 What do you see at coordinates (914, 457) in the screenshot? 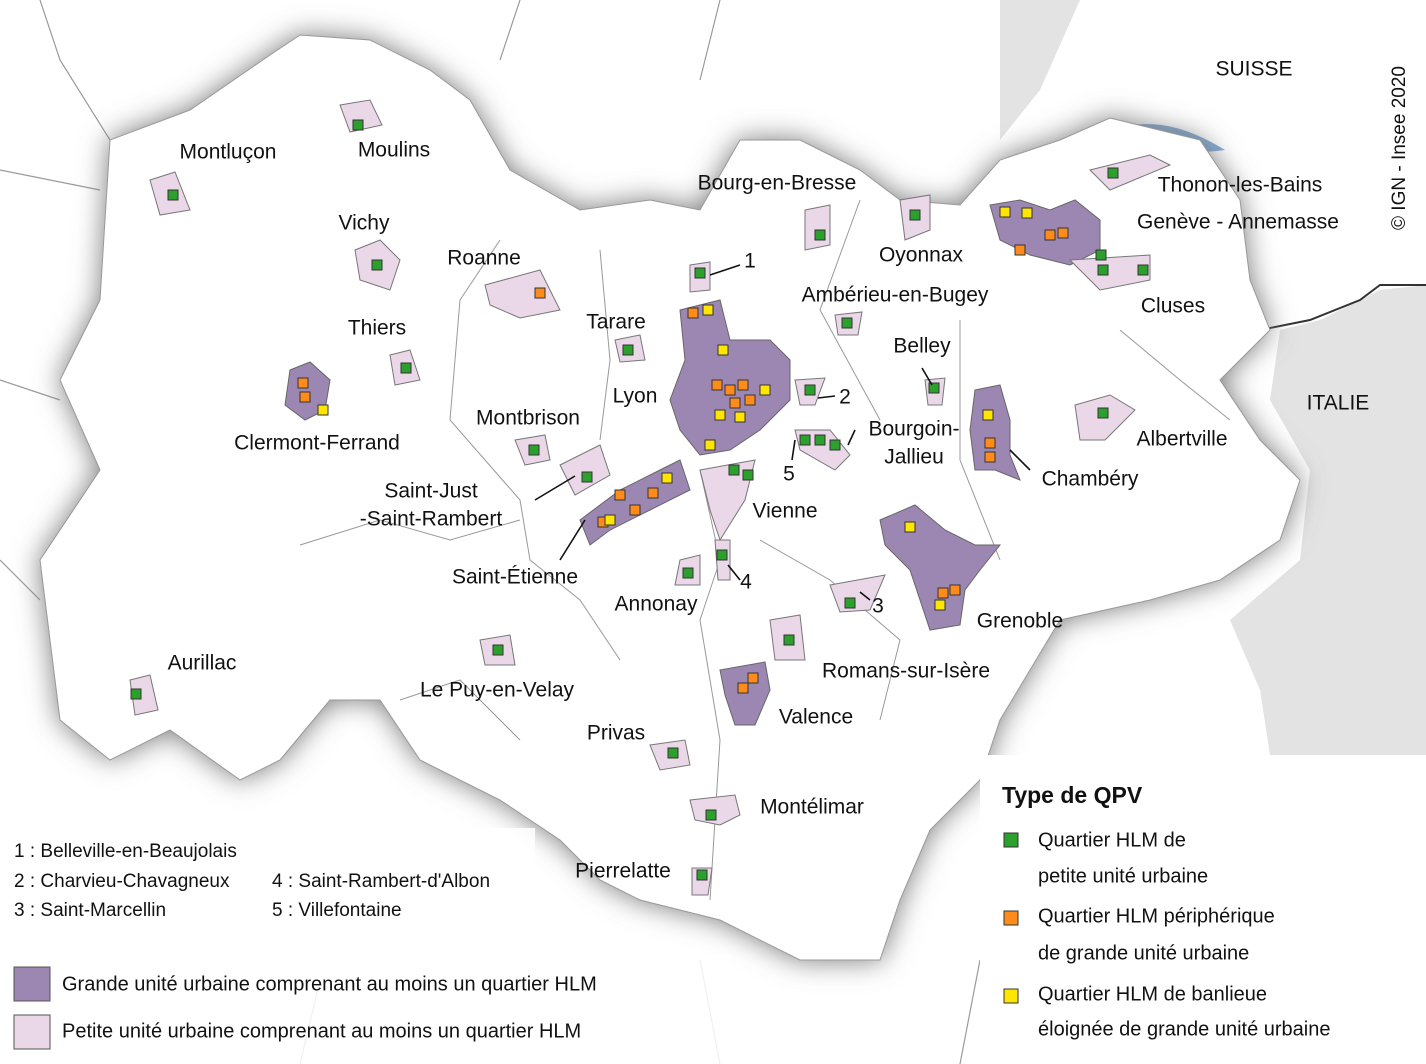
I see `city-label: Jallieu` at bounding box center [914, 457].